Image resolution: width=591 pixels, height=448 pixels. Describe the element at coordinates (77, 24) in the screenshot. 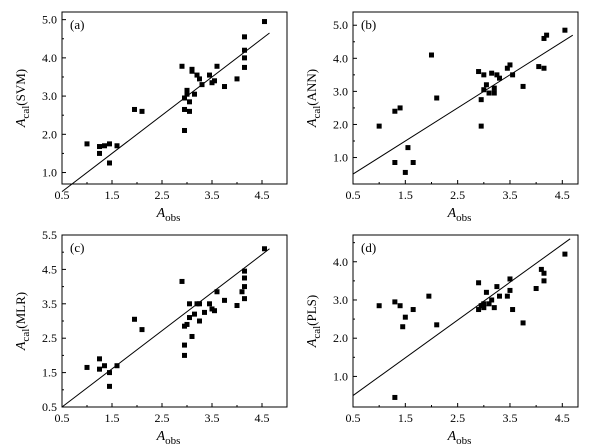

I see `panel-label: (a)` at that location.